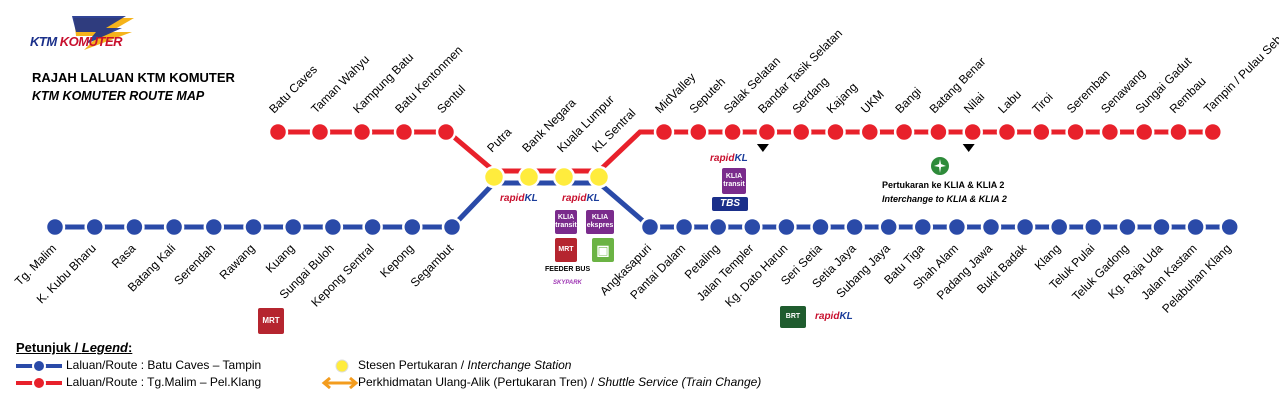 Image resolution: width=1279 pixels, height=419 pixels. I want to click on red-station-dot-bangi, so click(904, 132).